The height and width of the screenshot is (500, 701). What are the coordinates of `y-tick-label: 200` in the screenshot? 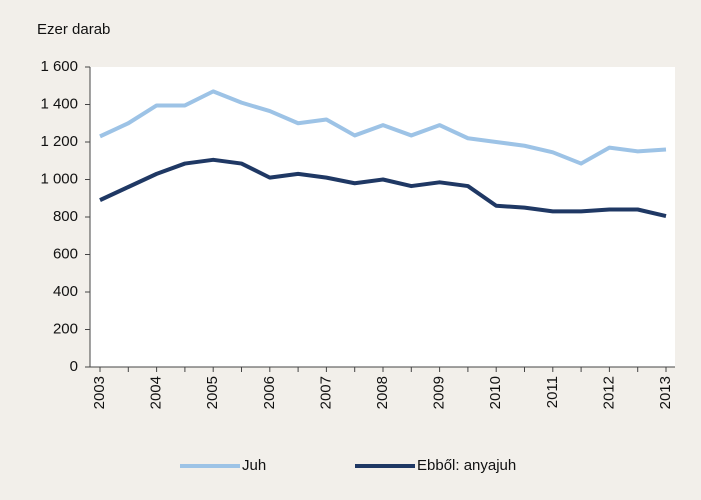 It's located at (65, 328).